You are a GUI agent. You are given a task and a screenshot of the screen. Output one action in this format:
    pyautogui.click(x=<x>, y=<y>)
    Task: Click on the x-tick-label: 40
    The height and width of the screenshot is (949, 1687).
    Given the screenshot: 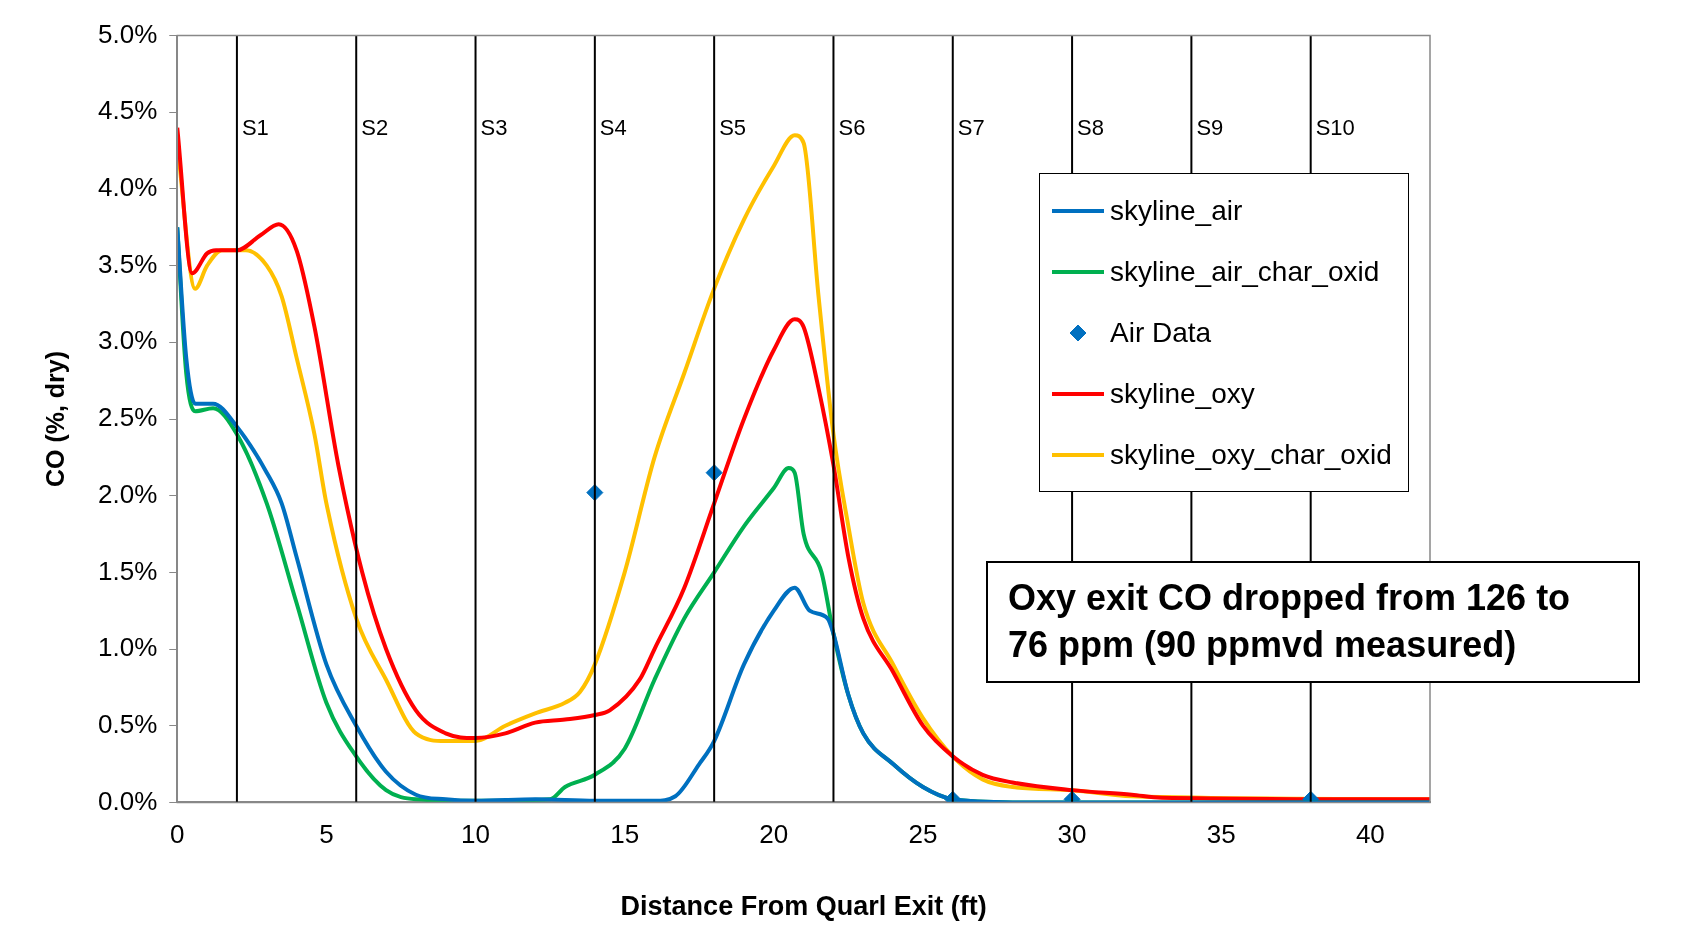 What is the action you would take?
    pyautogui.click(x=1370, y=834)
    